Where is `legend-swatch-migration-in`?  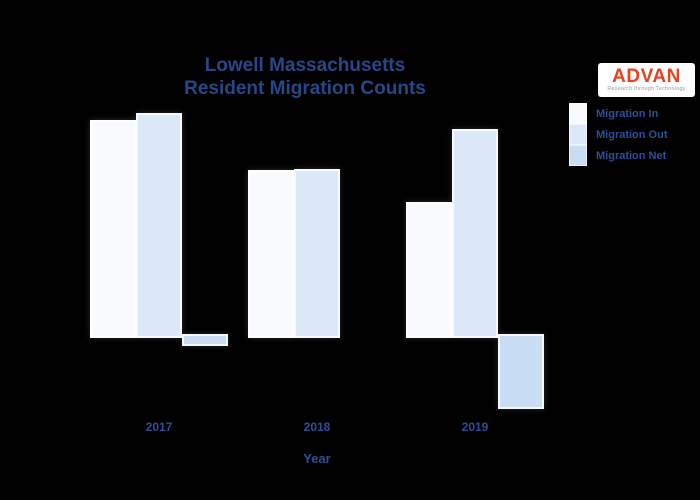
legend-swatch-migration-in is located at coordinates (578, 113).